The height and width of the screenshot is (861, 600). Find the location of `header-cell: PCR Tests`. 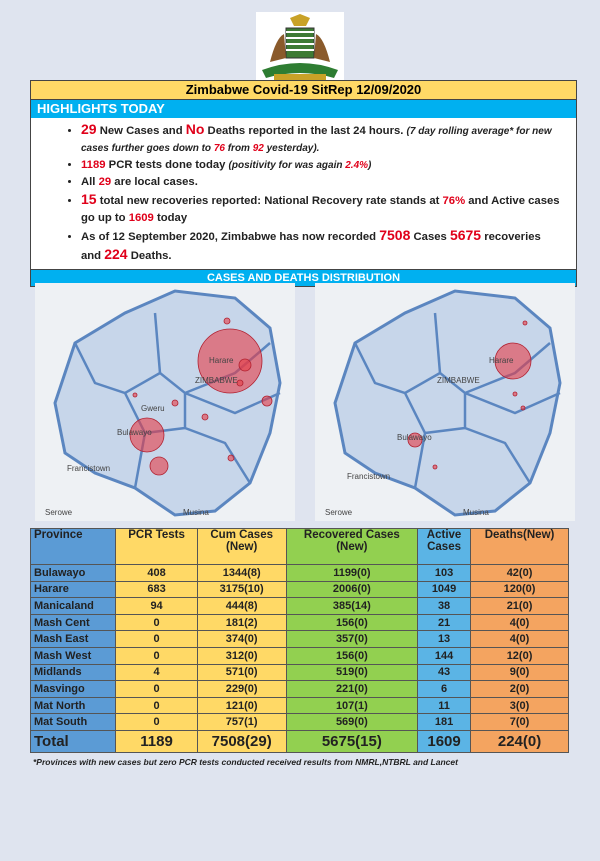

header-cell: PCR Tests is located at coordinates (156, 546).